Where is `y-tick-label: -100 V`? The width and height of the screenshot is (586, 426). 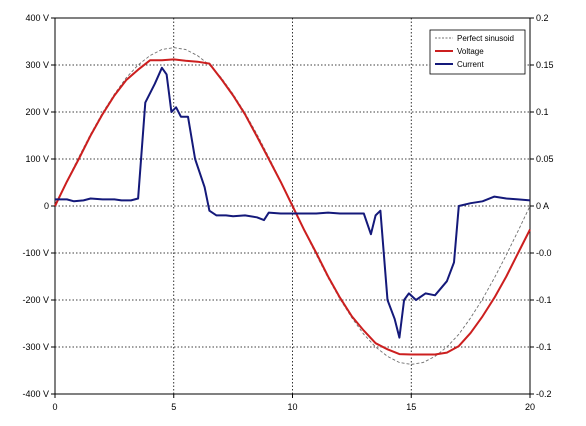 y-tick-label: -100 V is located at coordinates (35, 253).